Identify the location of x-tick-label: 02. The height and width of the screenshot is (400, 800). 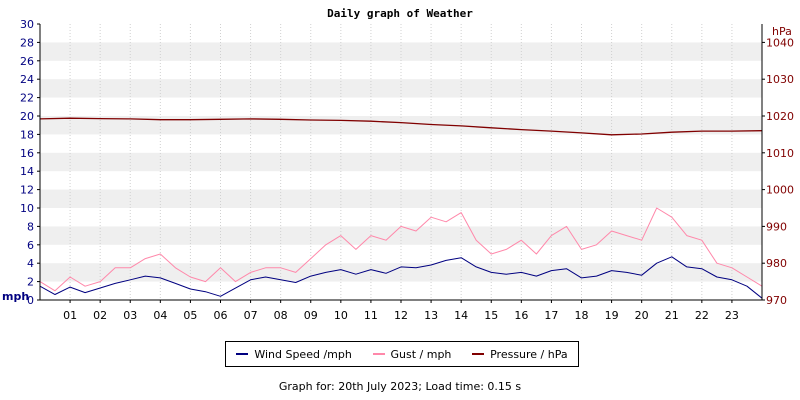
(100, 315).